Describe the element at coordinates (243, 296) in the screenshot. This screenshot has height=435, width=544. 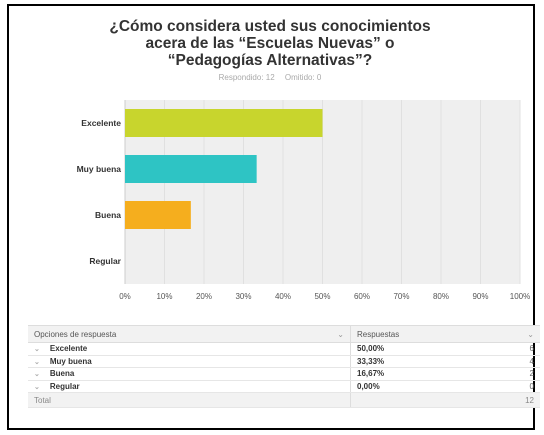
I see `x-tick-label: 30%` at that location.